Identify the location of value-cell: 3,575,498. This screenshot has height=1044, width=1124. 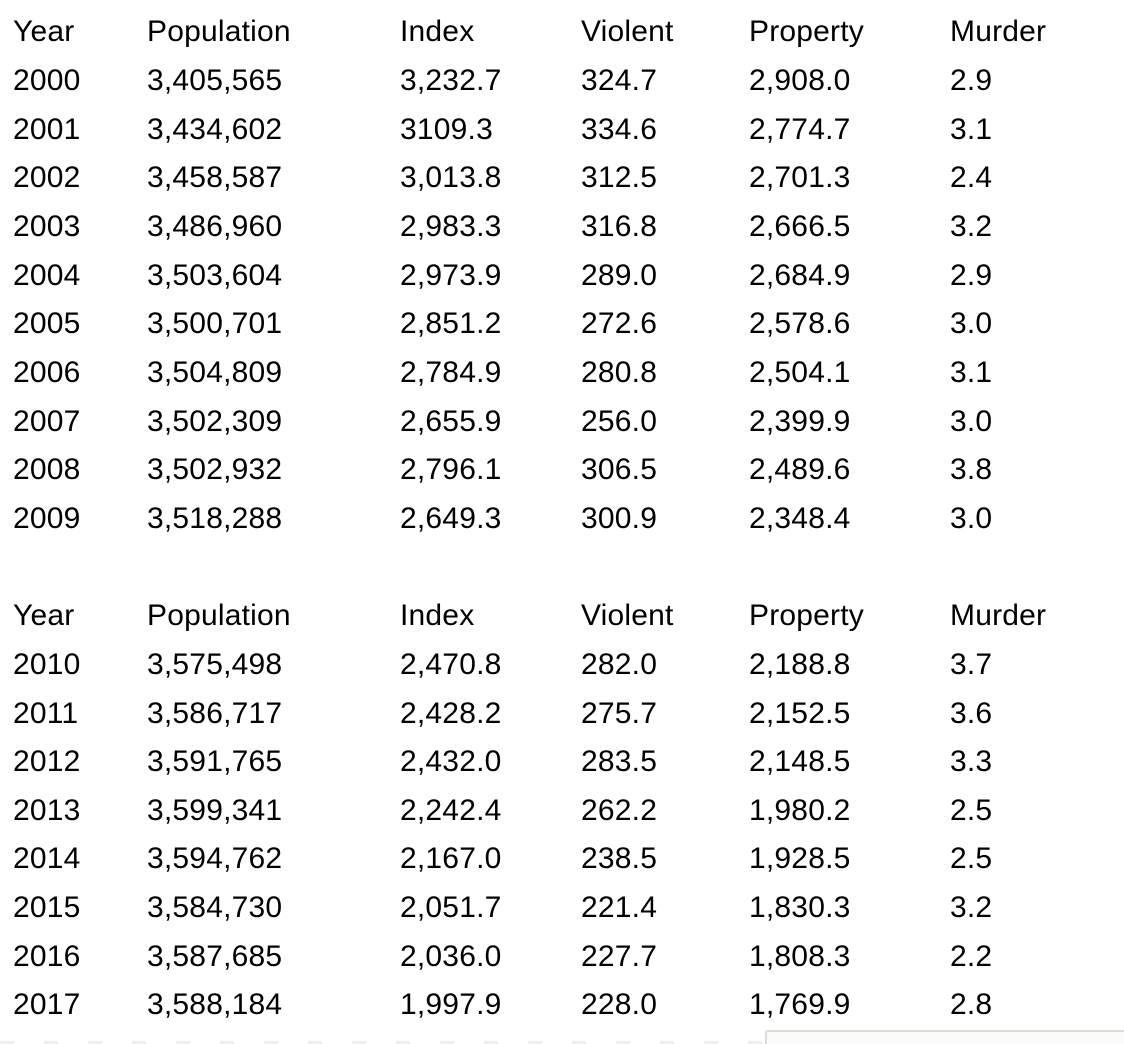
(215, 664).